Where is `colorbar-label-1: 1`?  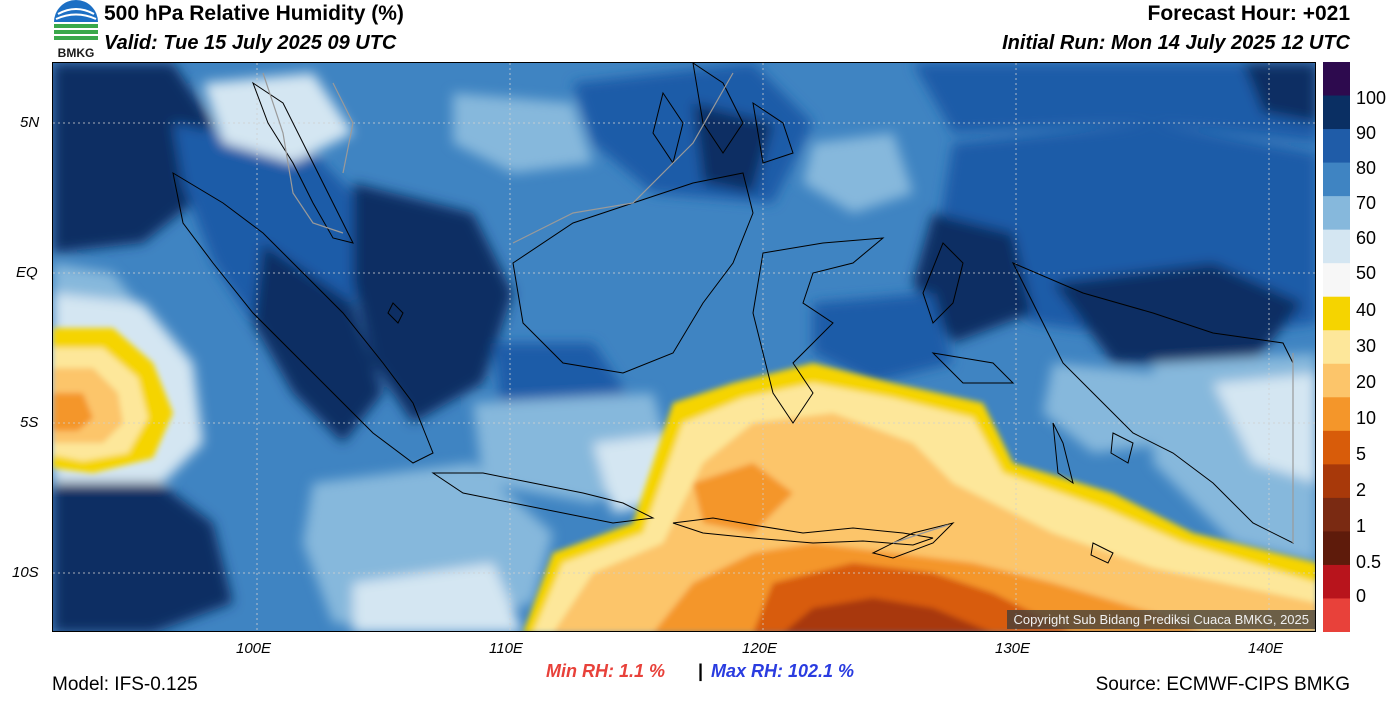
colorbar-label-1: 1 is located at coordinates (1361, 526).